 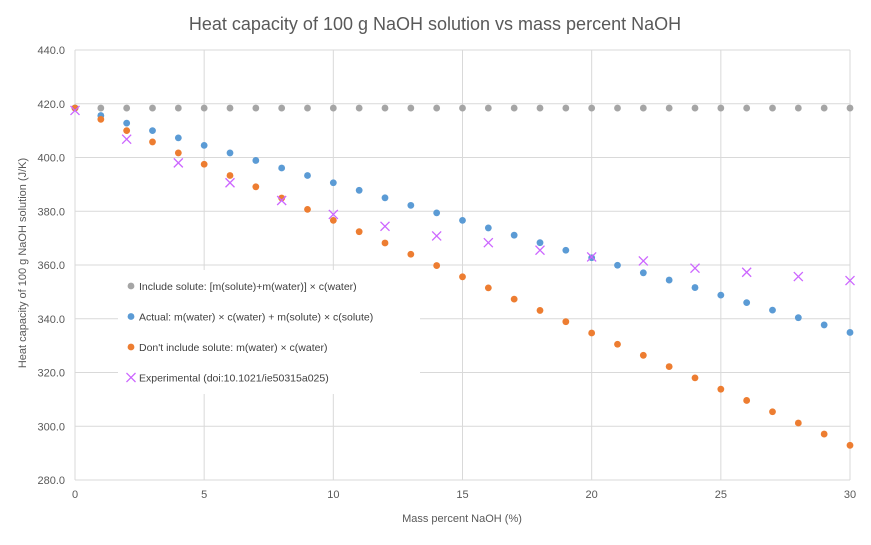 What do you see at coordinates (269, 332) in the screenshot?
I see `legend-background` at bounding box center [269, 332].